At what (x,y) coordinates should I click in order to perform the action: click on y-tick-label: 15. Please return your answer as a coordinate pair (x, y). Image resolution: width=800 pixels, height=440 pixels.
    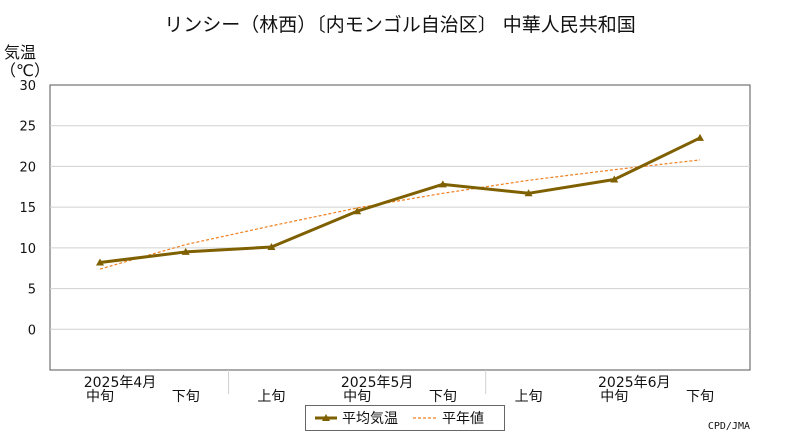
    Looking at the image, I should click on (27, 208).